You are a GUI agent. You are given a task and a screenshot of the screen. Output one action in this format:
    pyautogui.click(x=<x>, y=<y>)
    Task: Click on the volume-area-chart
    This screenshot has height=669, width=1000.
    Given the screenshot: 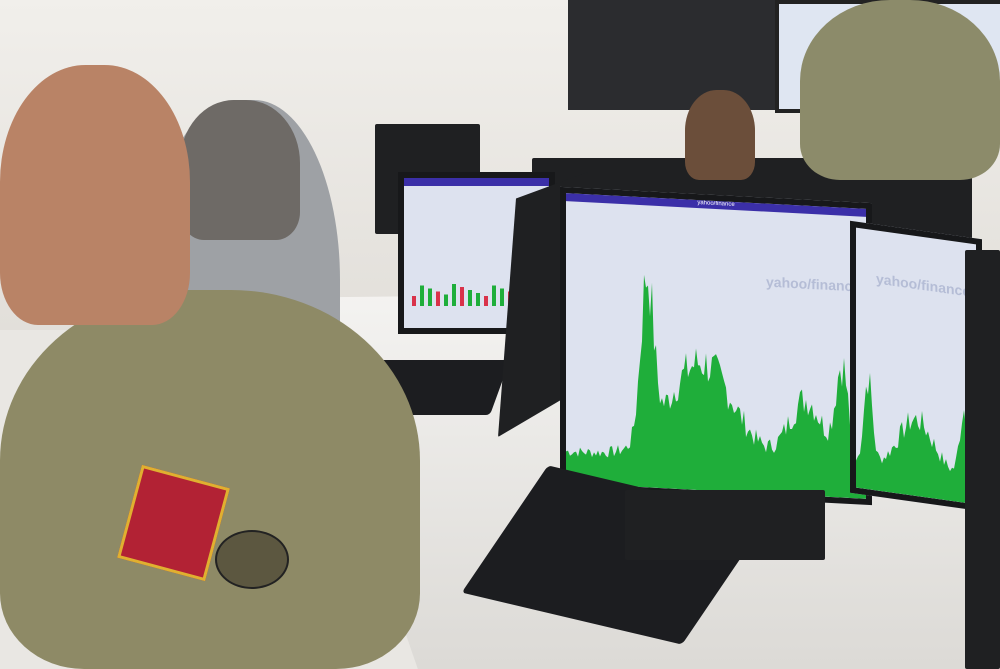 What is the action you would take?
    pyautogui.click(x=716, y=386)
    